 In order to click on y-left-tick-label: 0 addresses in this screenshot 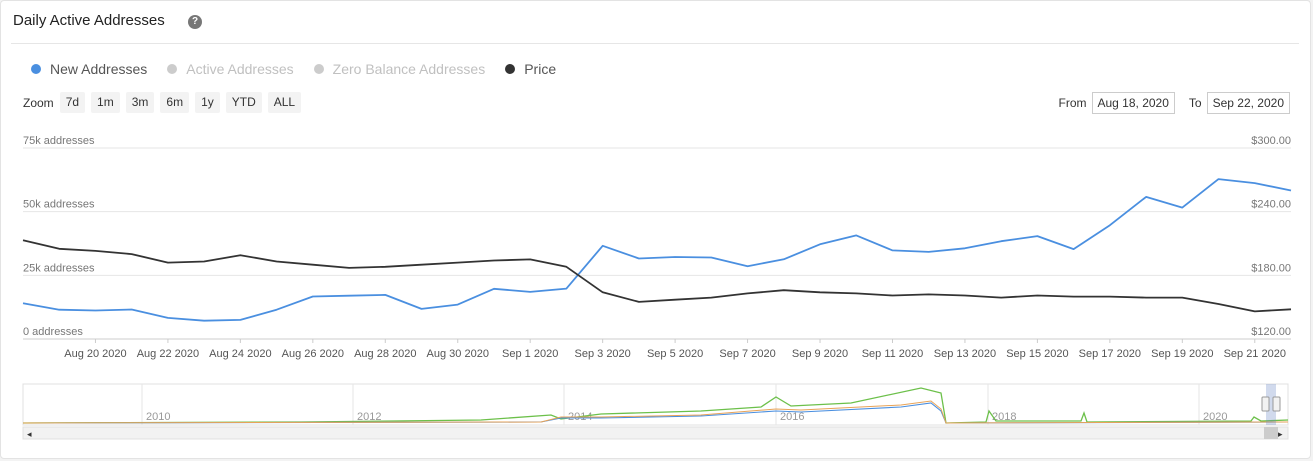, I will do `click(53, 332)`.